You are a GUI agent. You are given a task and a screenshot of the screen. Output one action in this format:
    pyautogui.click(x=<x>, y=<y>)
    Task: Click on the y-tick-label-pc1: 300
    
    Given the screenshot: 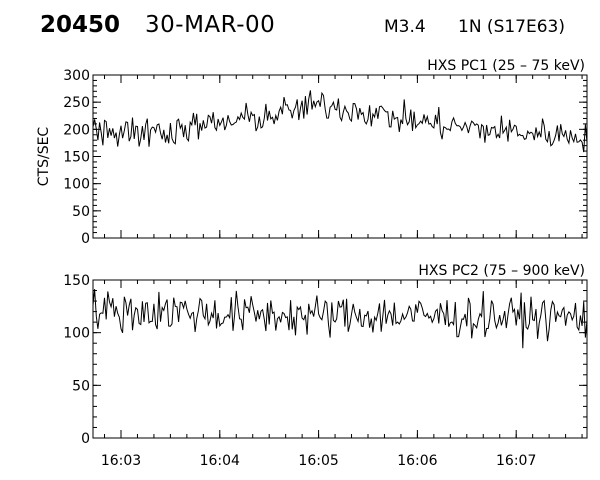 What is the action you would take?
    pyautogui.click(x=76, y=76)
    